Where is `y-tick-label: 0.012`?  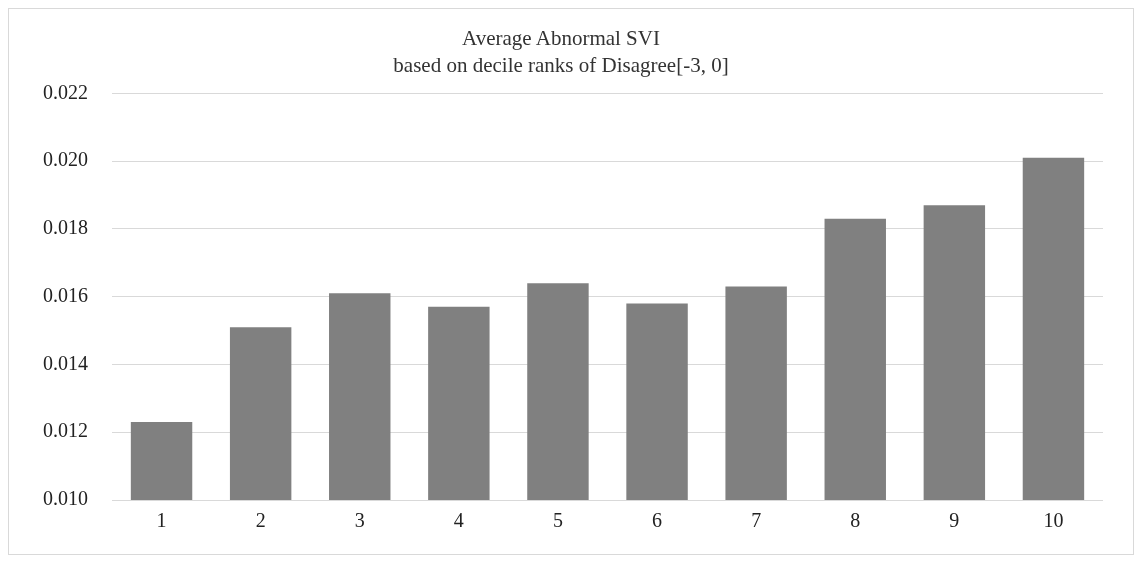
y-tick-label: 0.012 is located at coordinates (65, 430).